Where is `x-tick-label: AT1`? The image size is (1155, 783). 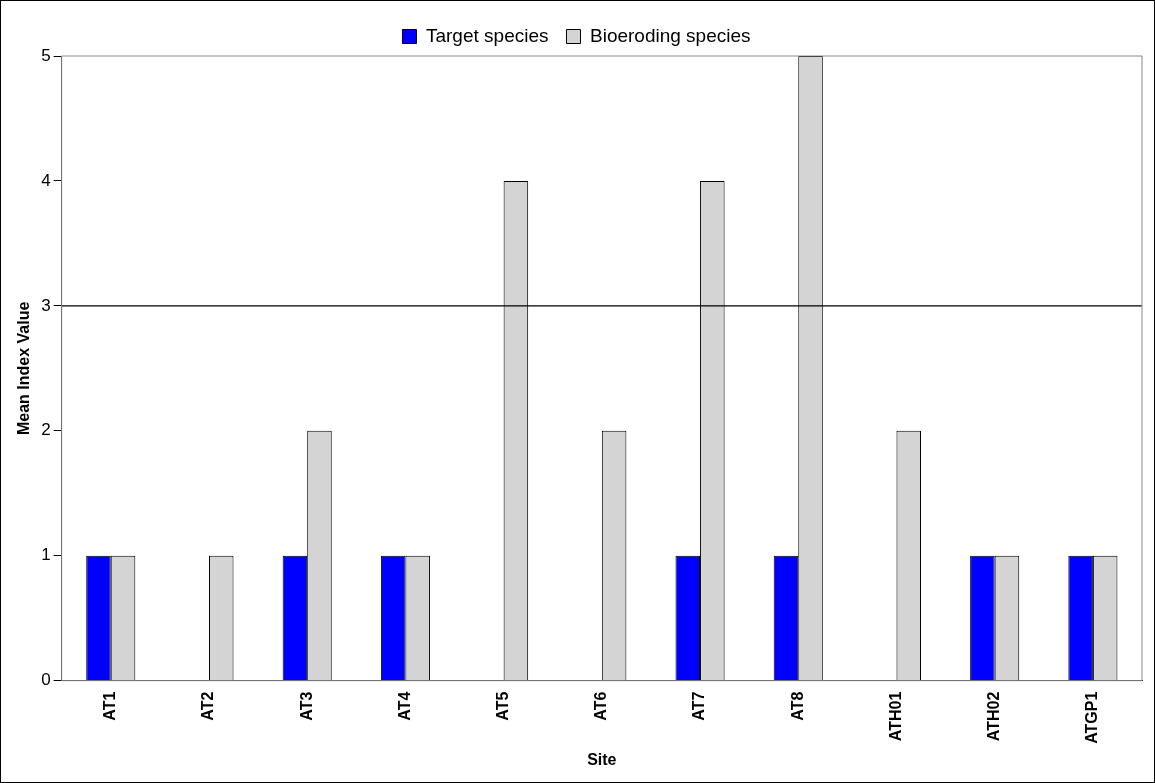 x-tick-label: AT1 is located at coordinates (110, 706).